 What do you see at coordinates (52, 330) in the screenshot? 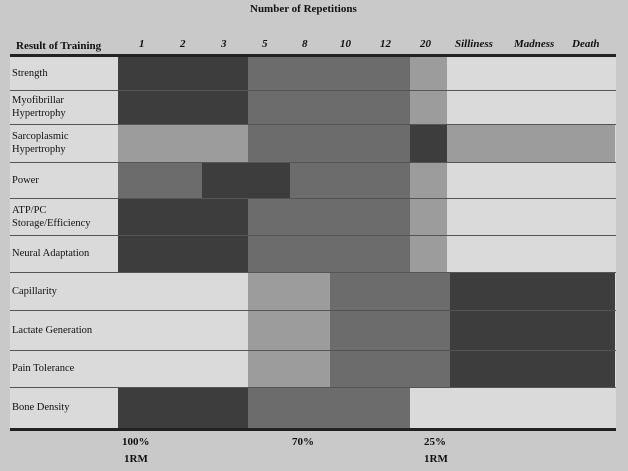
I see `row-label: Lactate Generation` at bounding box center [52, 330].